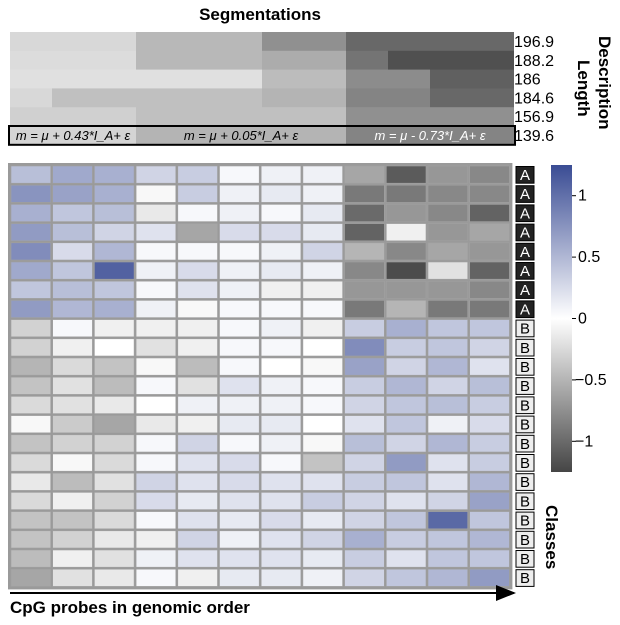 This screenshot has width=620, height=625. Describe the element at coordinates (534, 136) in the screenshot. I see `description-length-value: 139.6` at that location.